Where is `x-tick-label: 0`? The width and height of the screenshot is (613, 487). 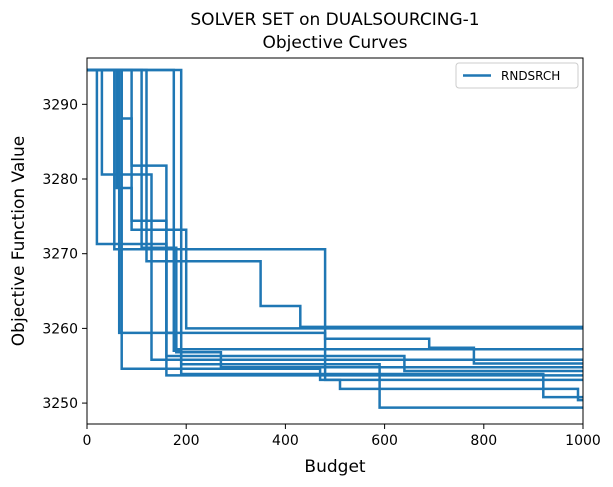
x-tick-label: 0 is located at coordinates (87, 441).